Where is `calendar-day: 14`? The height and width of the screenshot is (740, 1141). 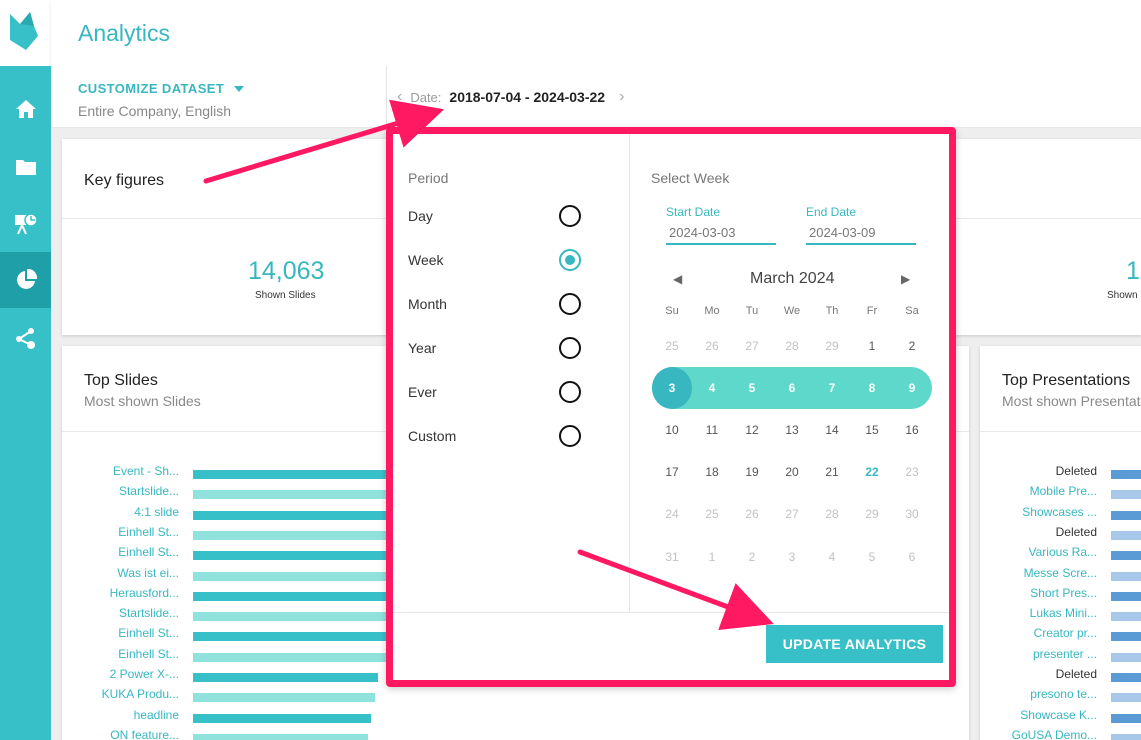 calendar-day: 14 is located at coordinates (832, 430).